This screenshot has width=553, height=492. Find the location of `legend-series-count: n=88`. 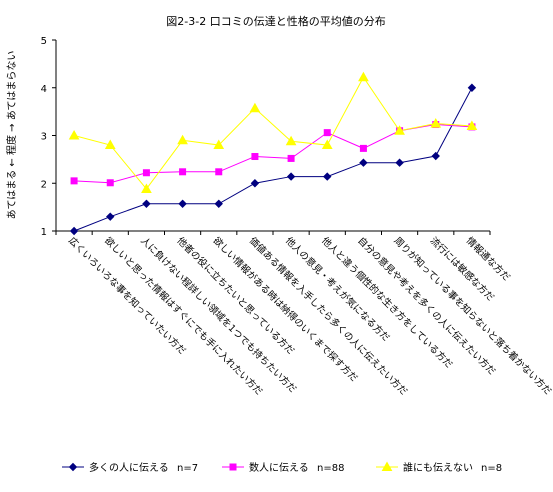

legend-series-count: n=88 is located at coordinates (330, 468).